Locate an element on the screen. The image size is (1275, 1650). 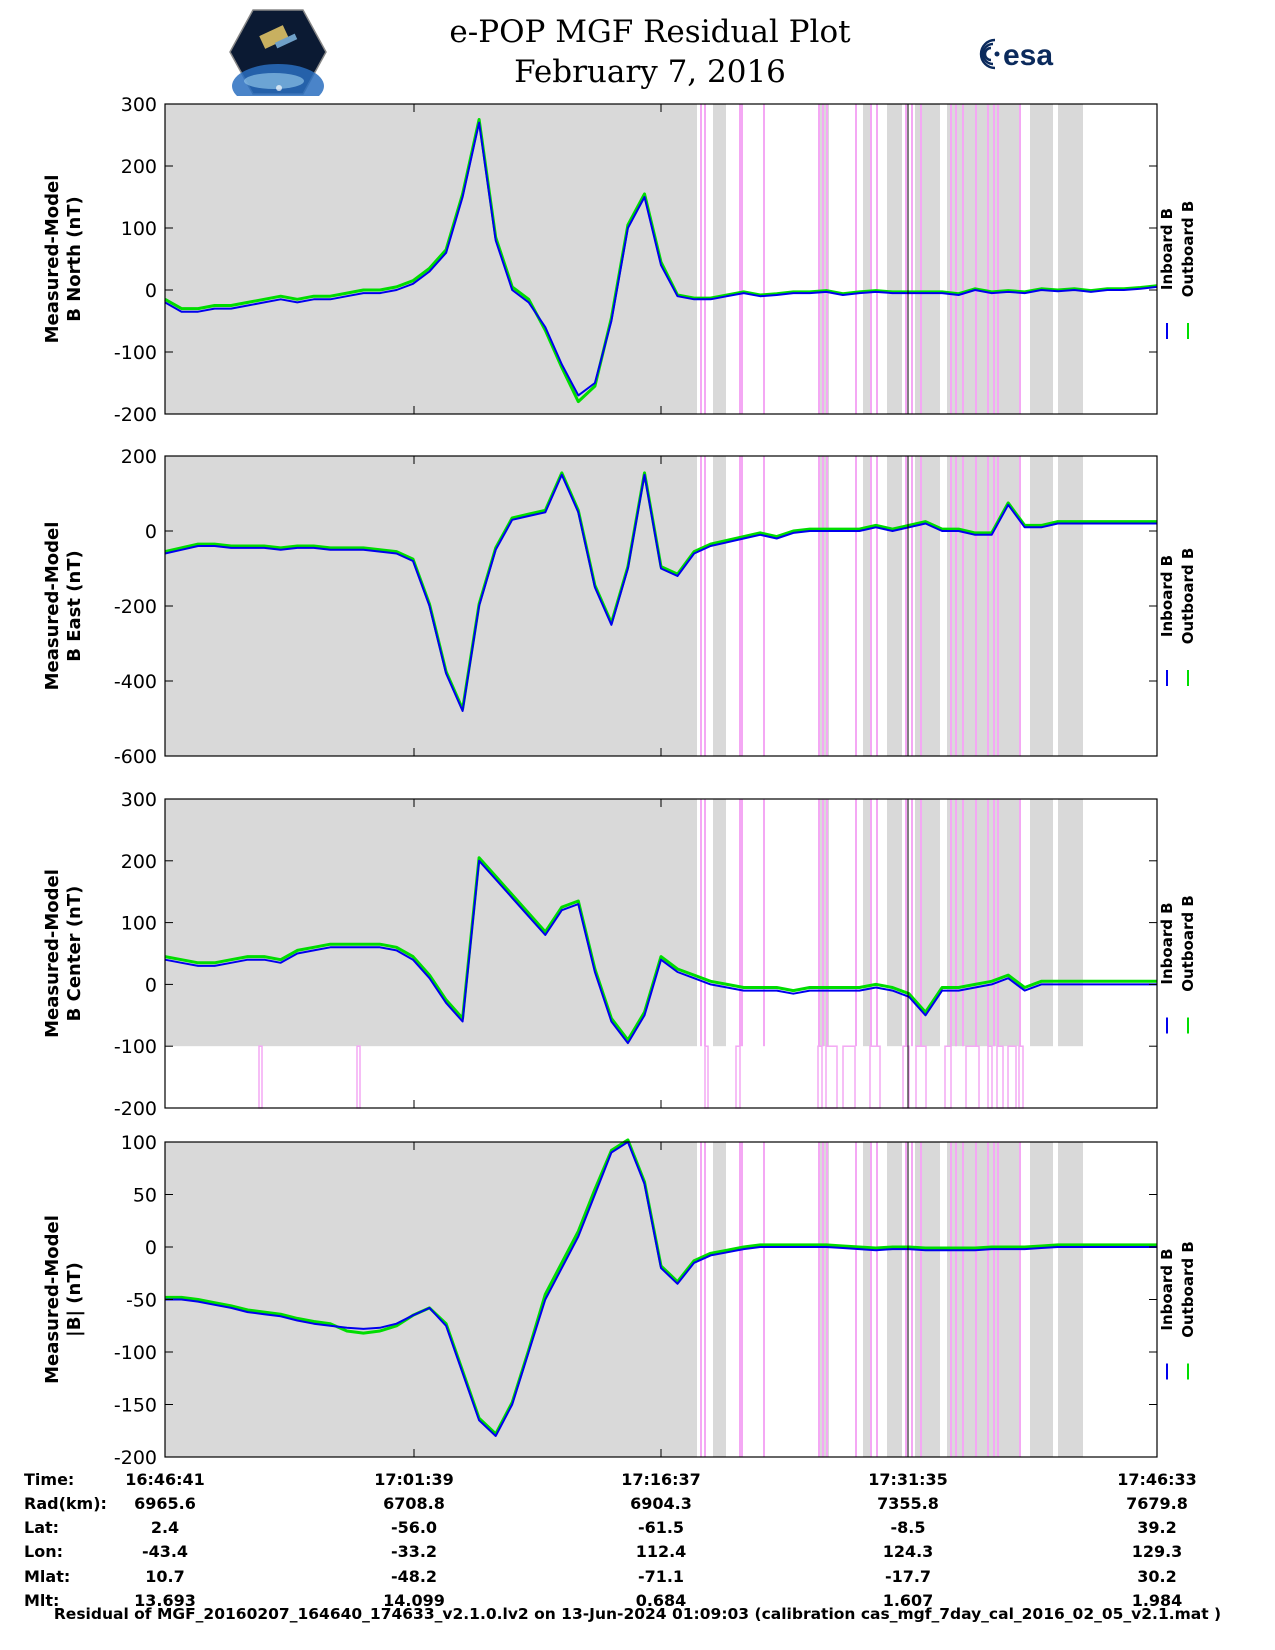
ephemeris-row-label: Rad(km): is located at coordinates (65, 1503).